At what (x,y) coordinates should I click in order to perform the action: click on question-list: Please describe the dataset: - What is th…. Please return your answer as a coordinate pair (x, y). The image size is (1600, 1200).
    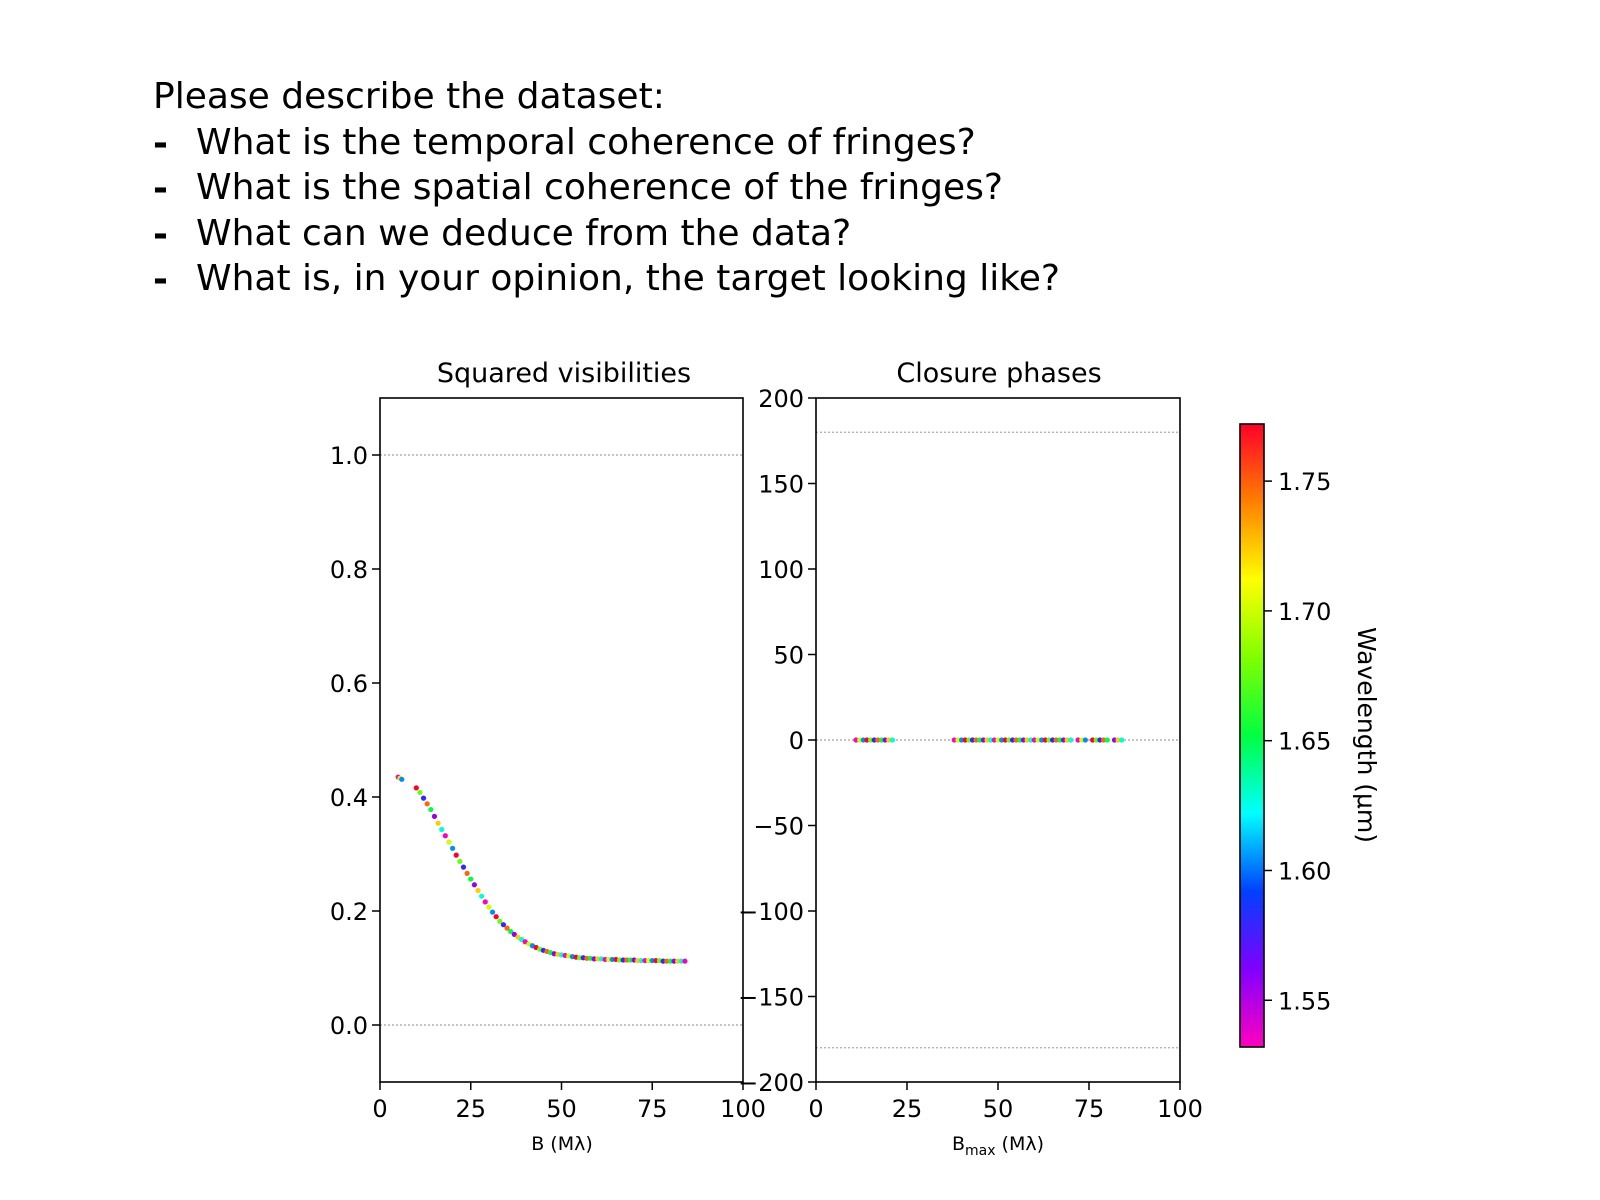
    Looking at the image, I should click on (606, 188).